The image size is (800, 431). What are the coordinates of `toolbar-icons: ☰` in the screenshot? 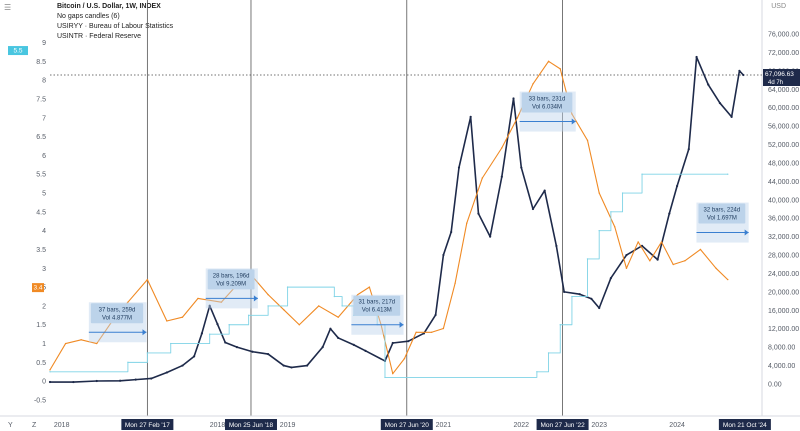 It's located at (8, 7).